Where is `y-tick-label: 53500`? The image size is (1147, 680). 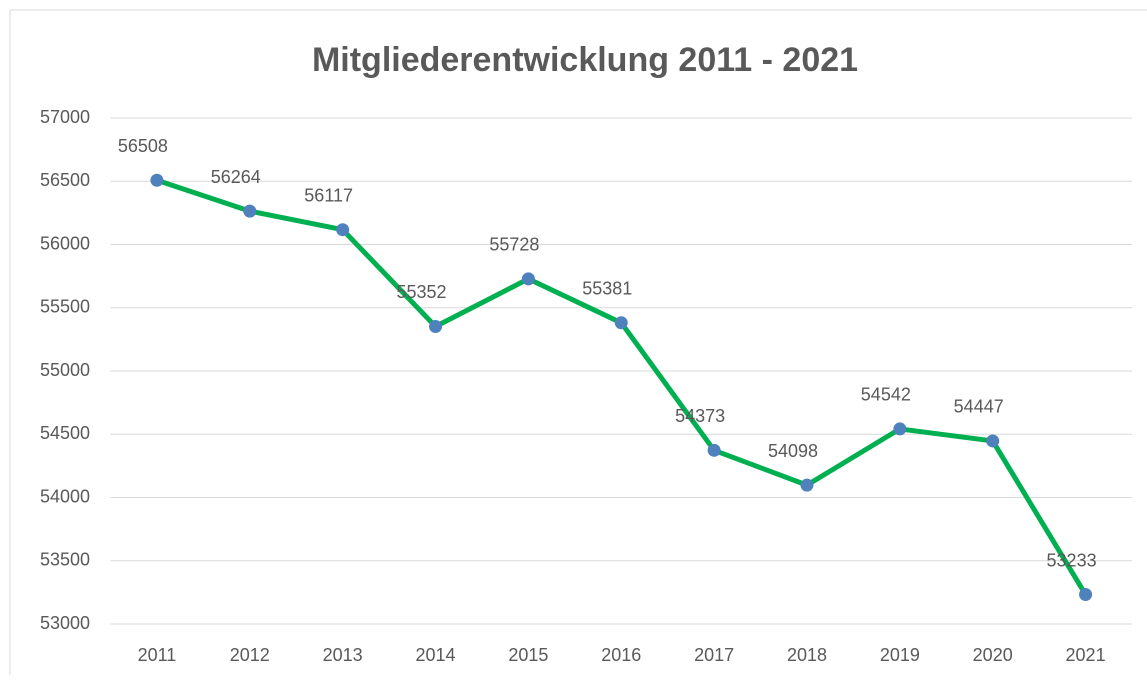 y-tick-label: 53500 is located at coordinates (65, 560).